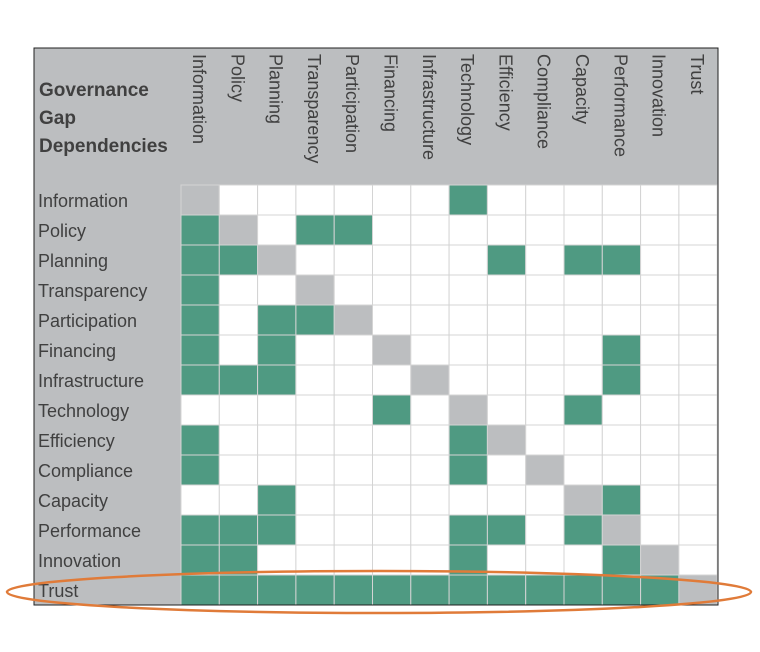 This screenshot has width=760, height=652. What do you see at coordinates (506, 350) in the screenshot?
I see `matrix-cell-financing-efficiency` at bounding box center [506, 350].